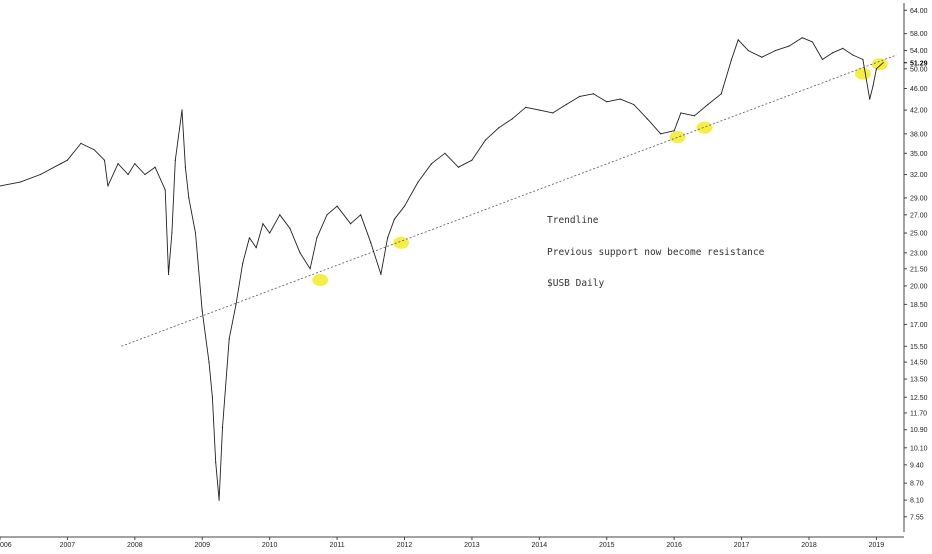  I want to click on y-tick-label: 38.00, so click(919, 134).